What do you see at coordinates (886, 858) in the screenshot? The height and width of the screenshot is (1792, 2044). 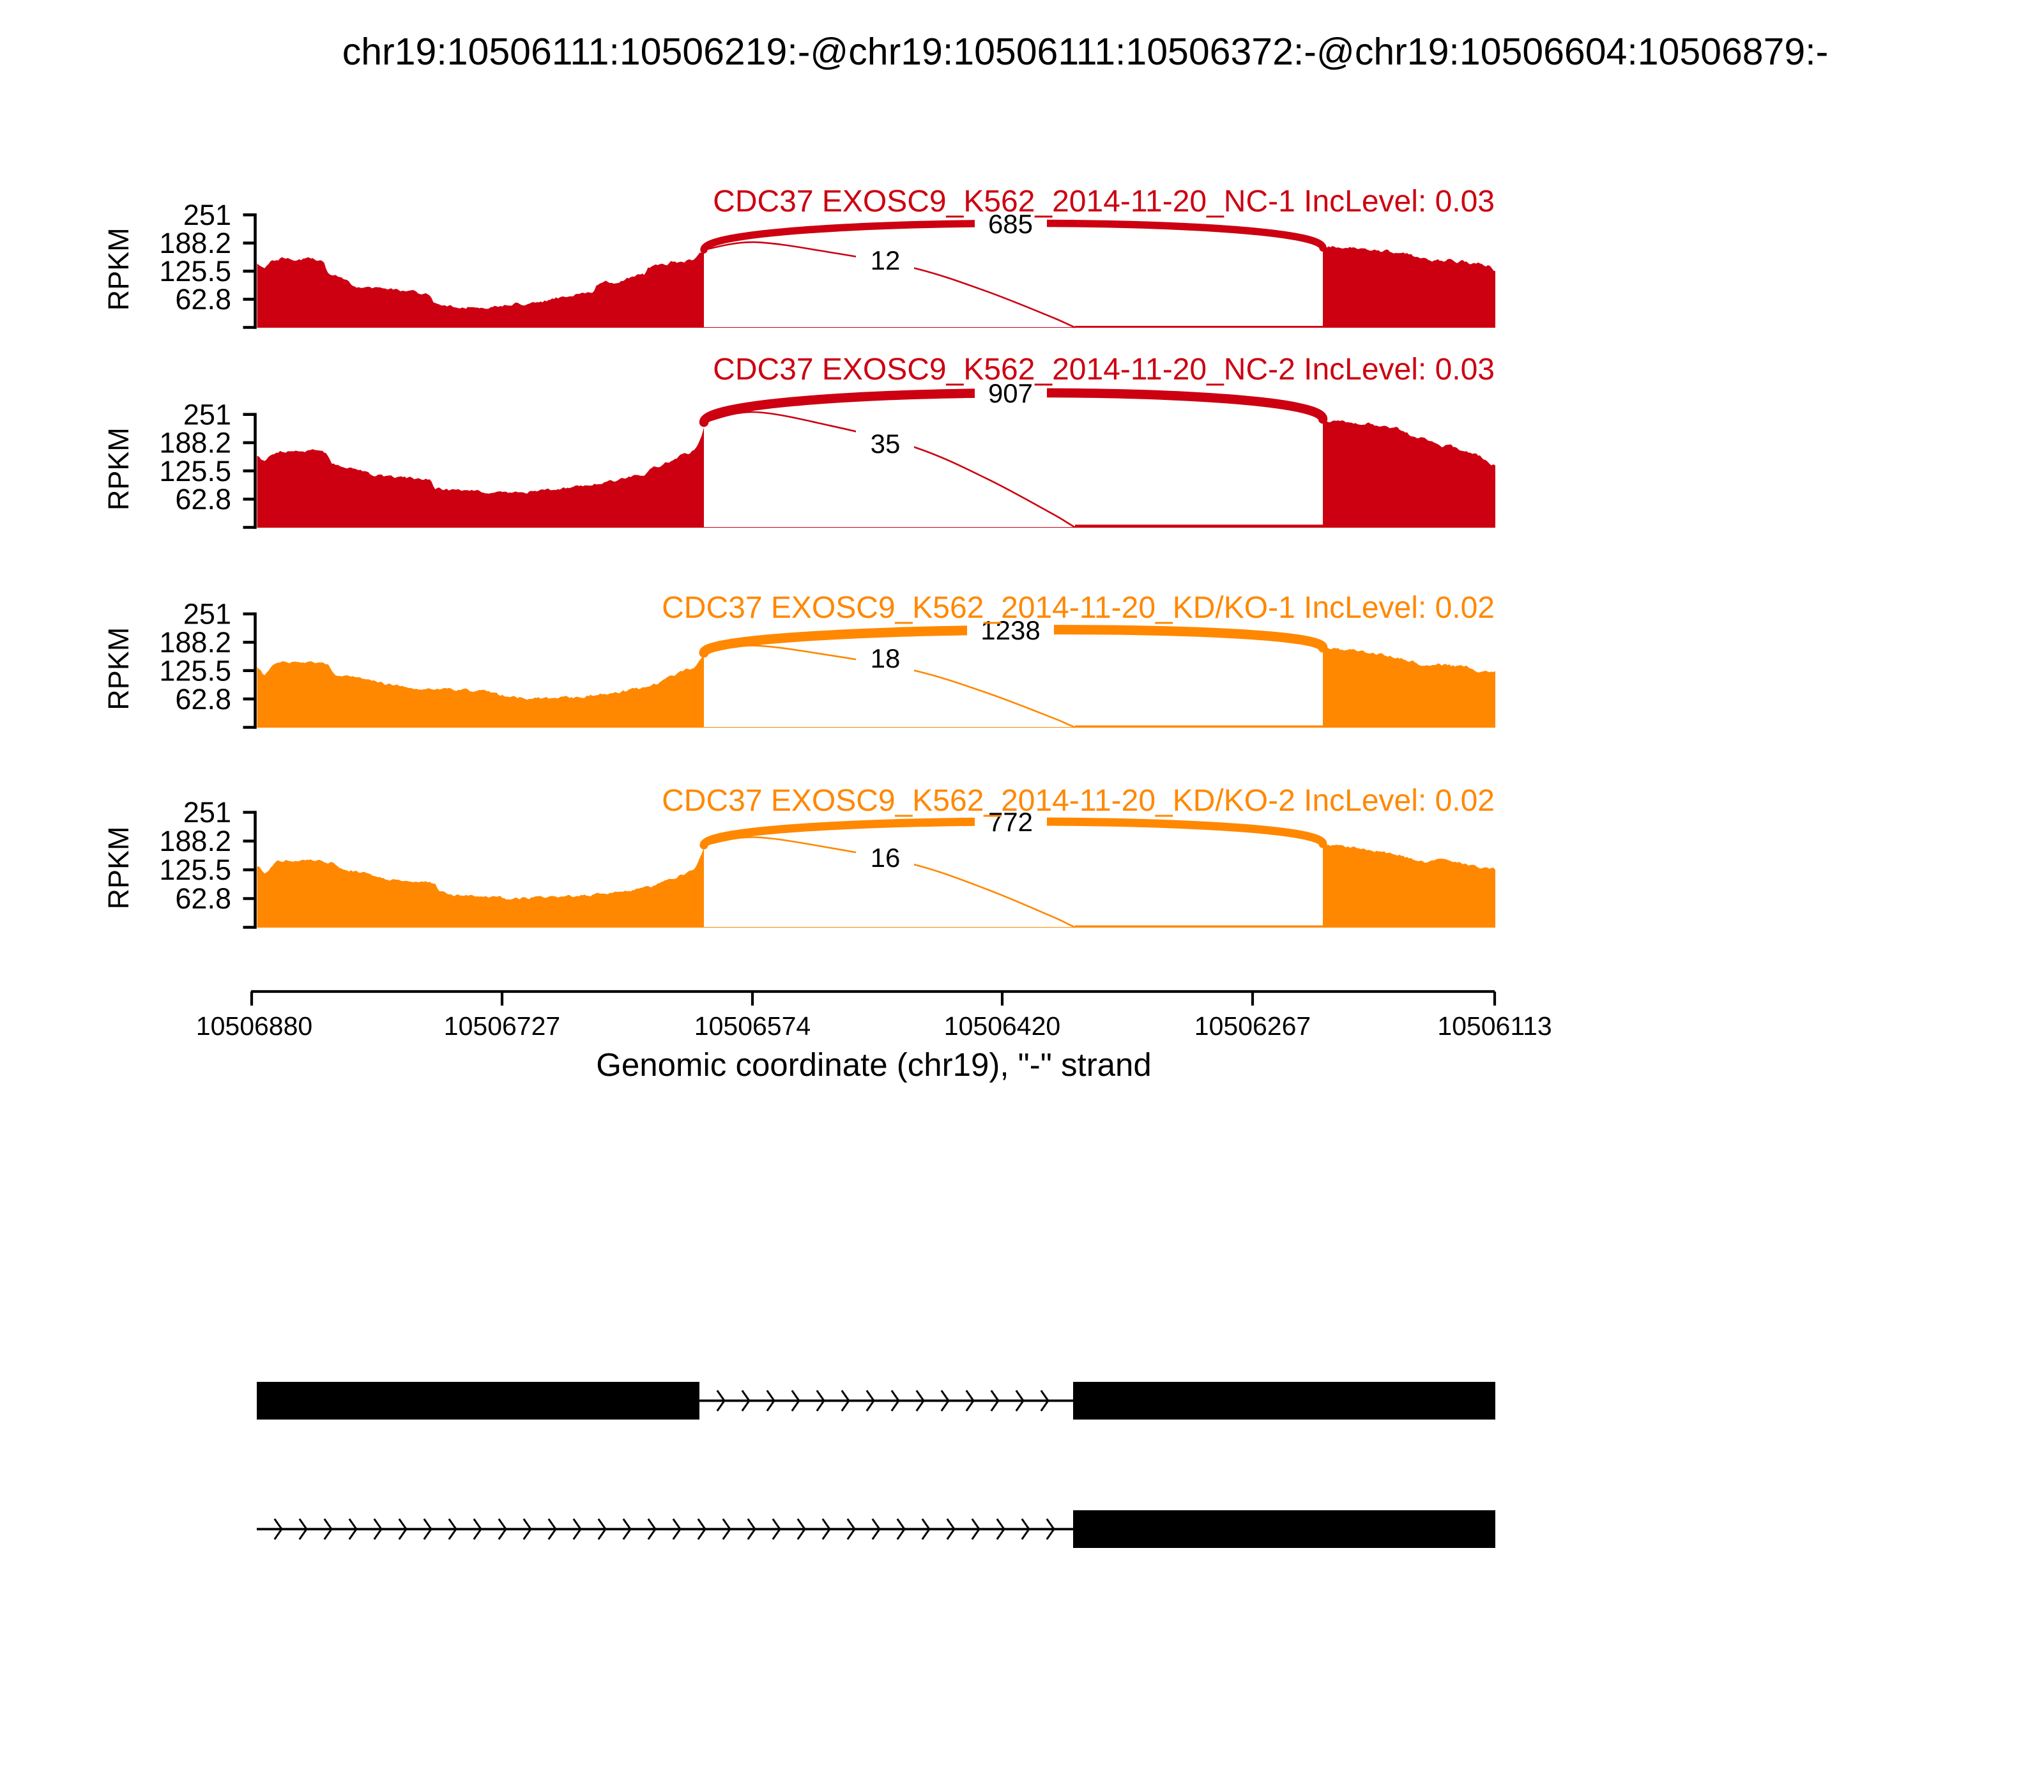 I see `svg-text: 16` at bounding box center [886, 858].